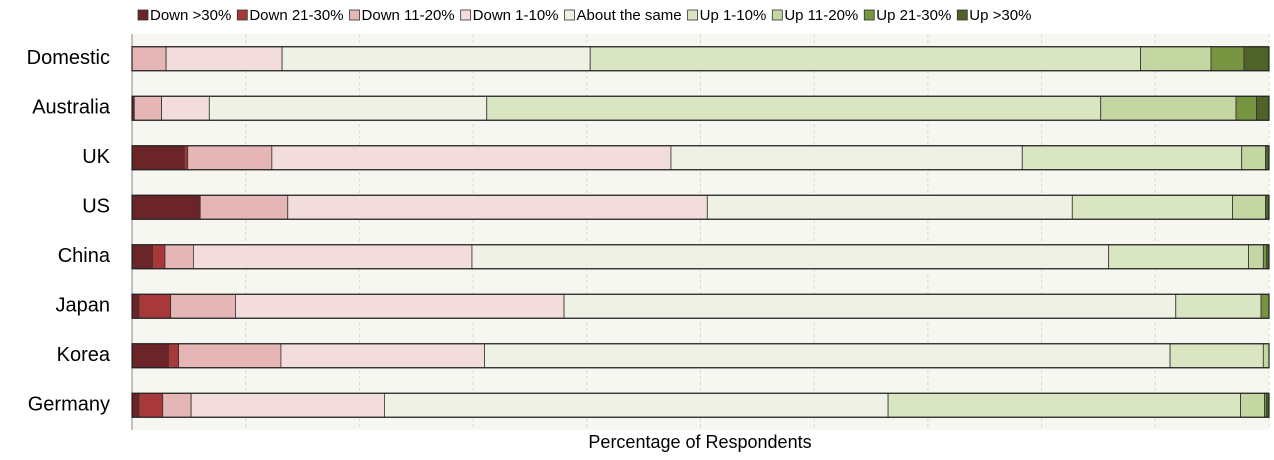  I want to click on legend-label: Up 11-20%, so click(821, 15).